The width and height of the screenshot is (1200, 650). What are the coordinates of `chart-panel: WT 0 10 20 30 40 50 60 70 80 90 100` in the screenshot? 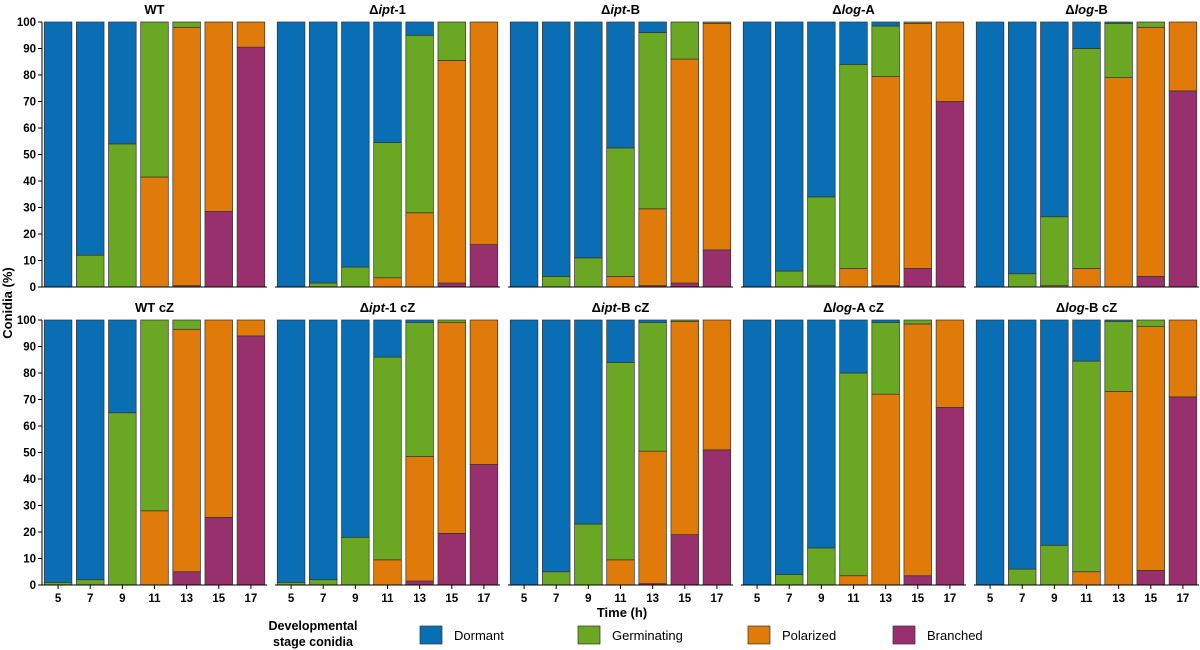 It's located at (142, 148).